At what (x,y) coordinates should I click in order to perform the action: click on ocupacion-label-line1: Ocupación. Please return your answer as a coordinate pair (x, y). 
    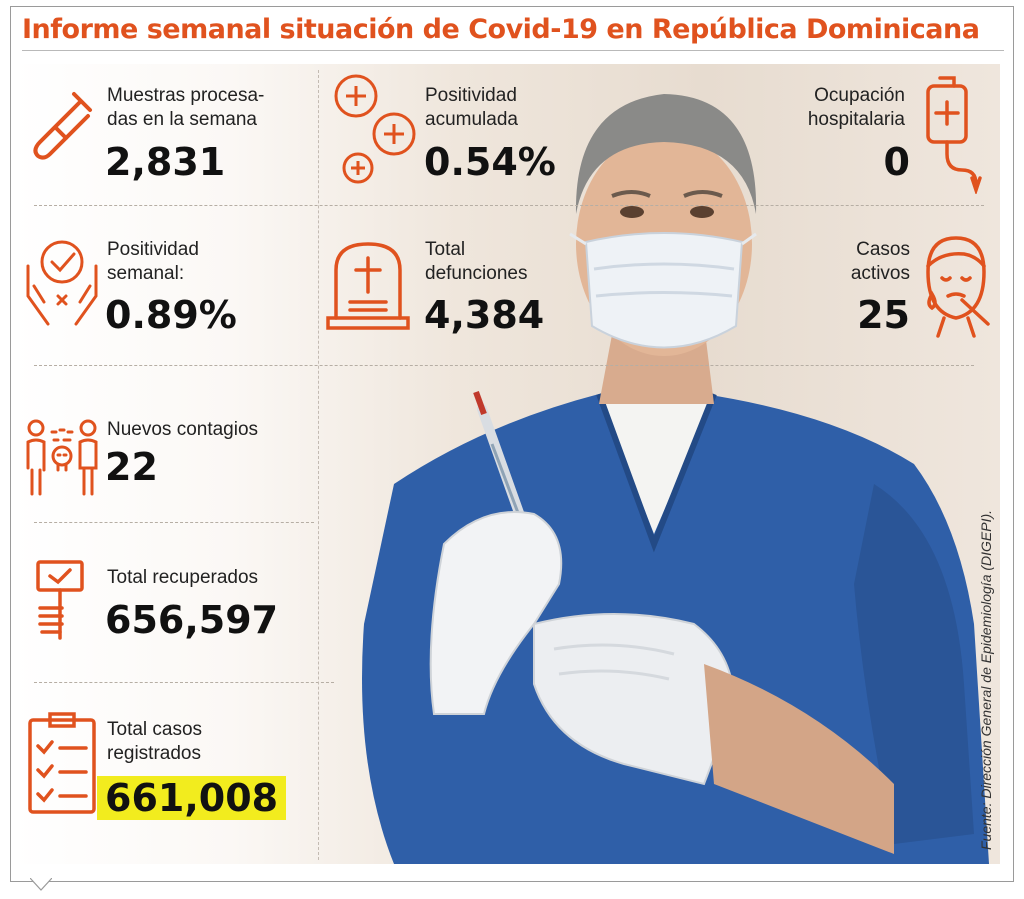
    Looking at the image, I should click on (859, 95).